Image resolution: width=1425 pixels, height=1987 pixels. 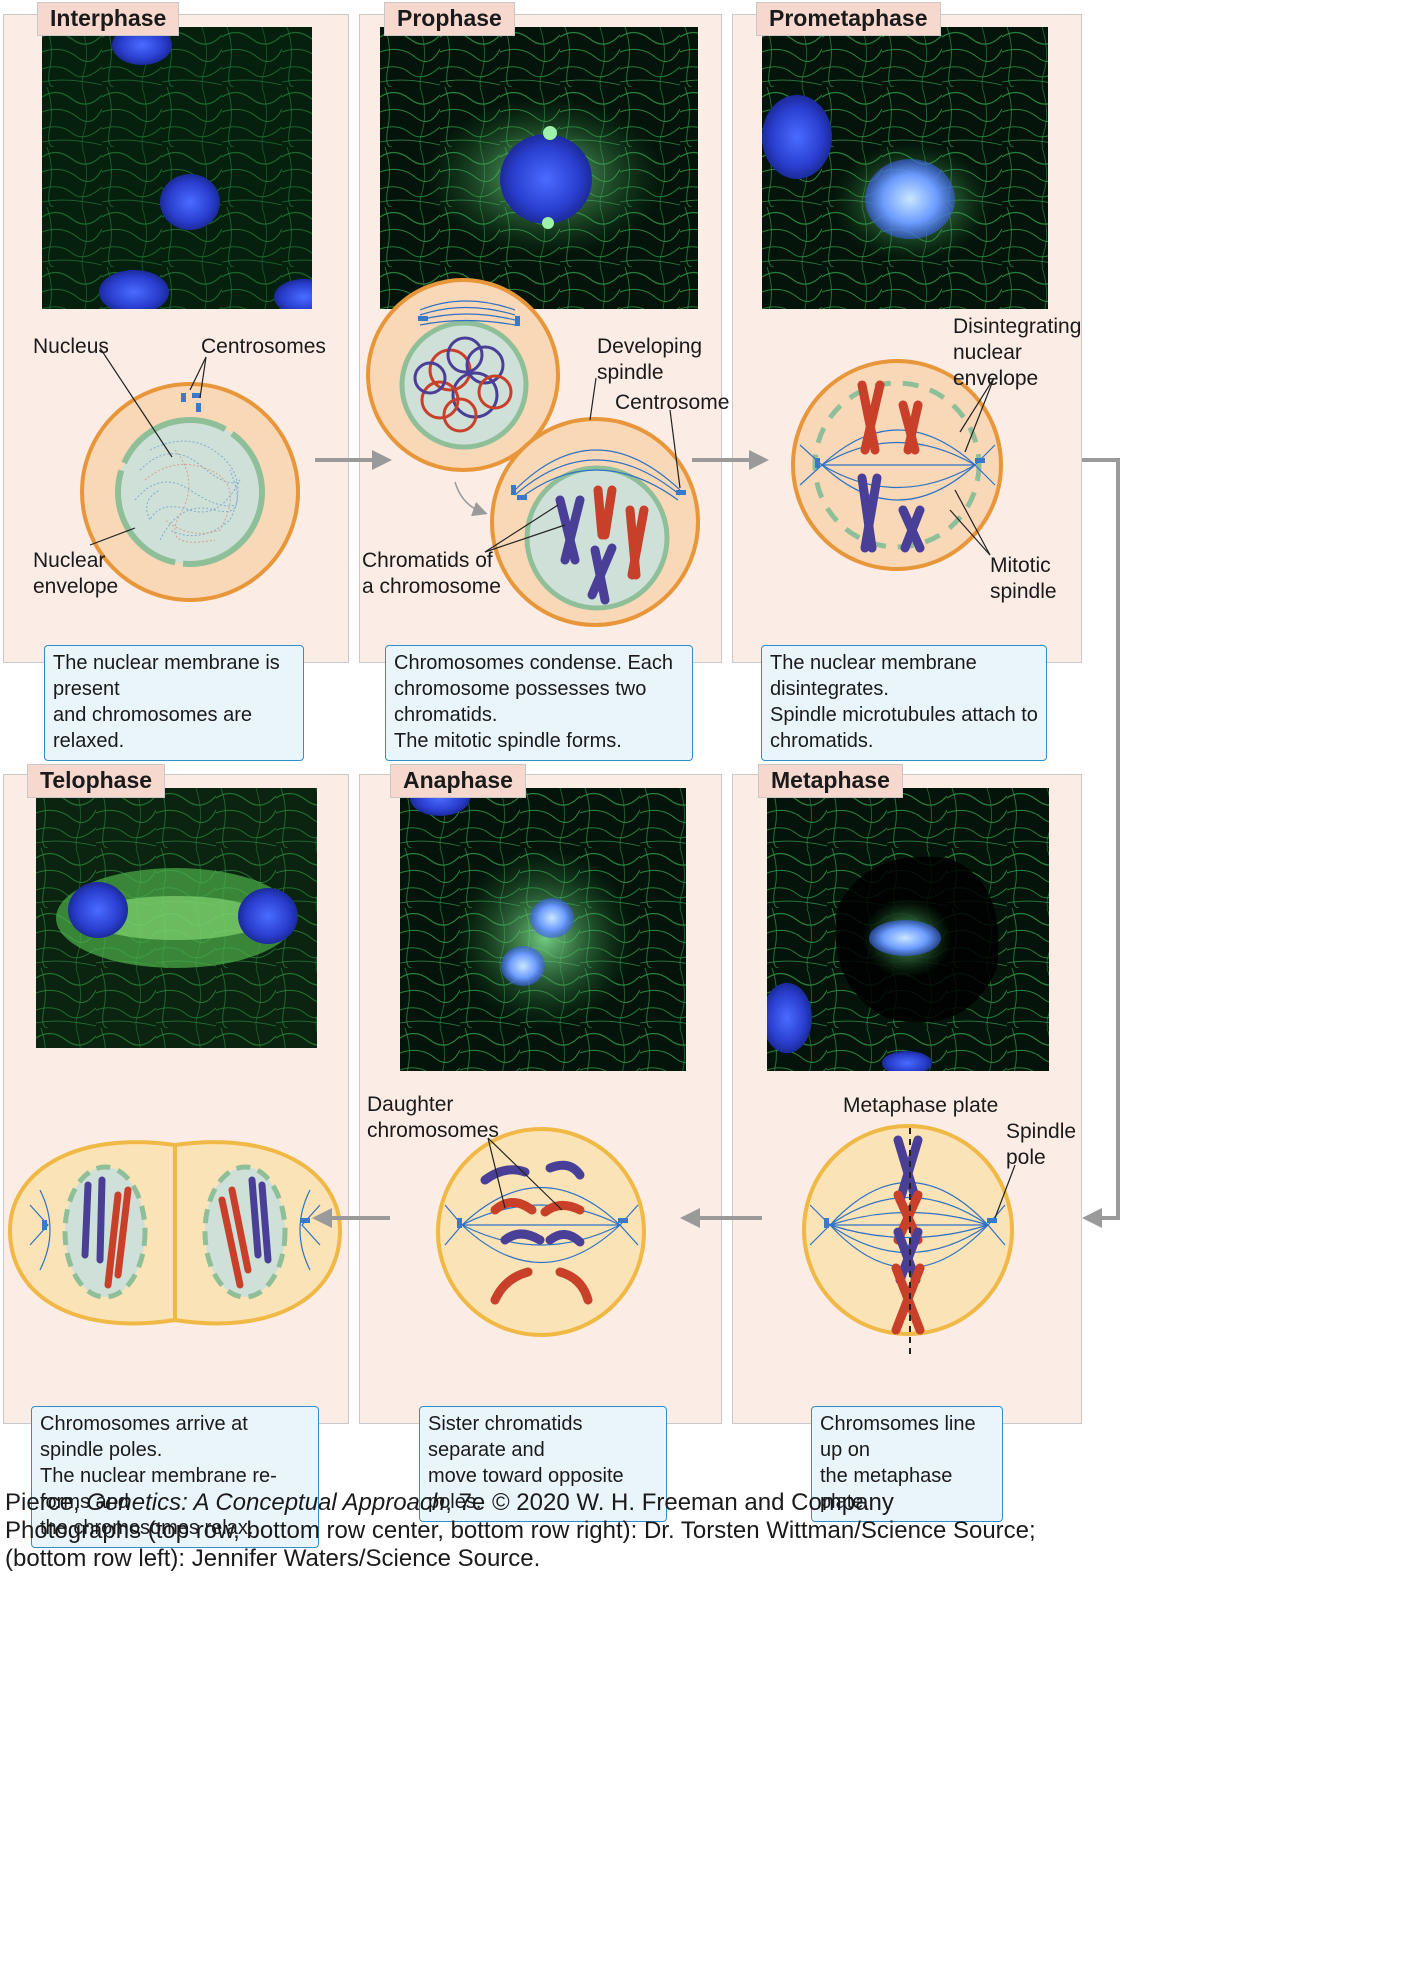 I want to click on developing-spindle-label: Developing spindle, so click(x=650, y=359).